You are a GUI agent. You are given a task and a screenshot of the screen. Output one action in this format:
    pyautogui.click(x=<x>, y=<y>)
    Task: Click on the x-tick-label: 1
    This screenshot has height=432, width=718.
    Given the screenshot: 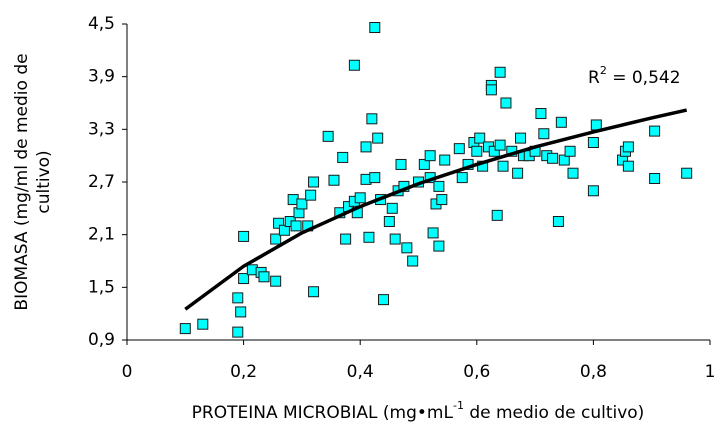 What is the action you would take?
    pyautogui.click(x=710, y=372)
    